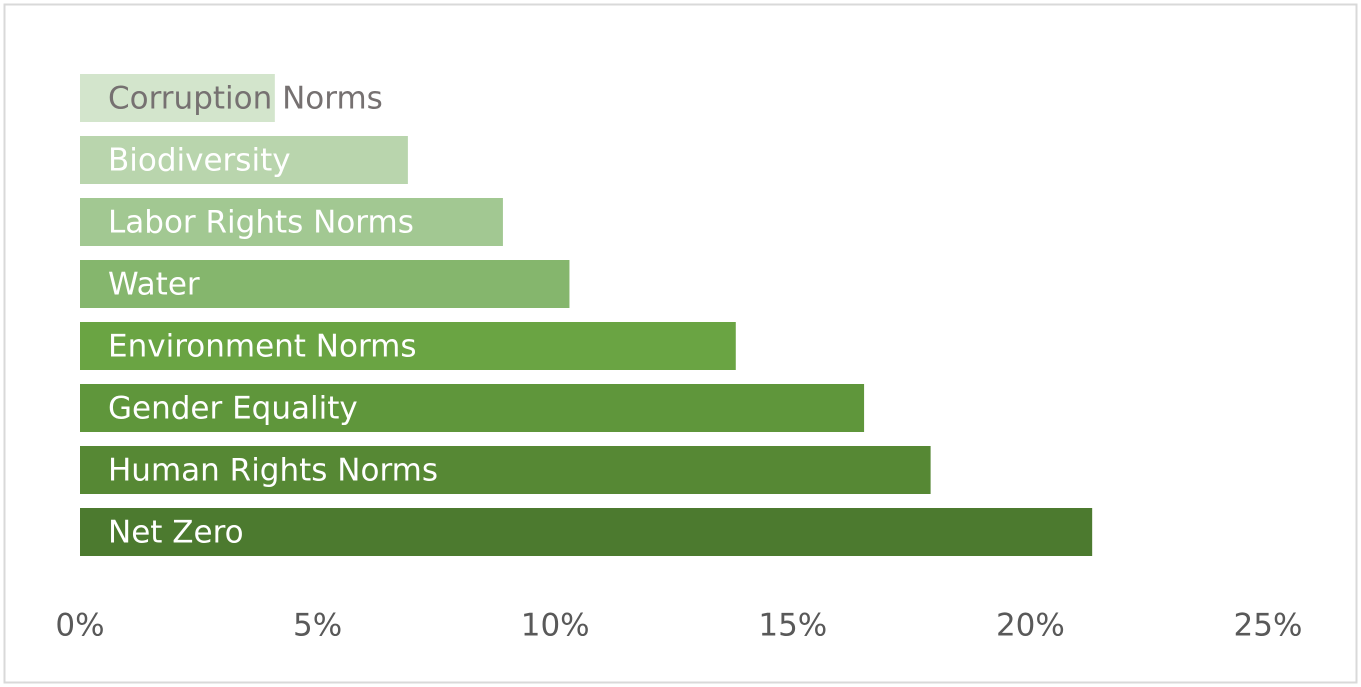 The image size is (1361, 687). I want to click on x-tick-label: 0%, so click(79, 626).